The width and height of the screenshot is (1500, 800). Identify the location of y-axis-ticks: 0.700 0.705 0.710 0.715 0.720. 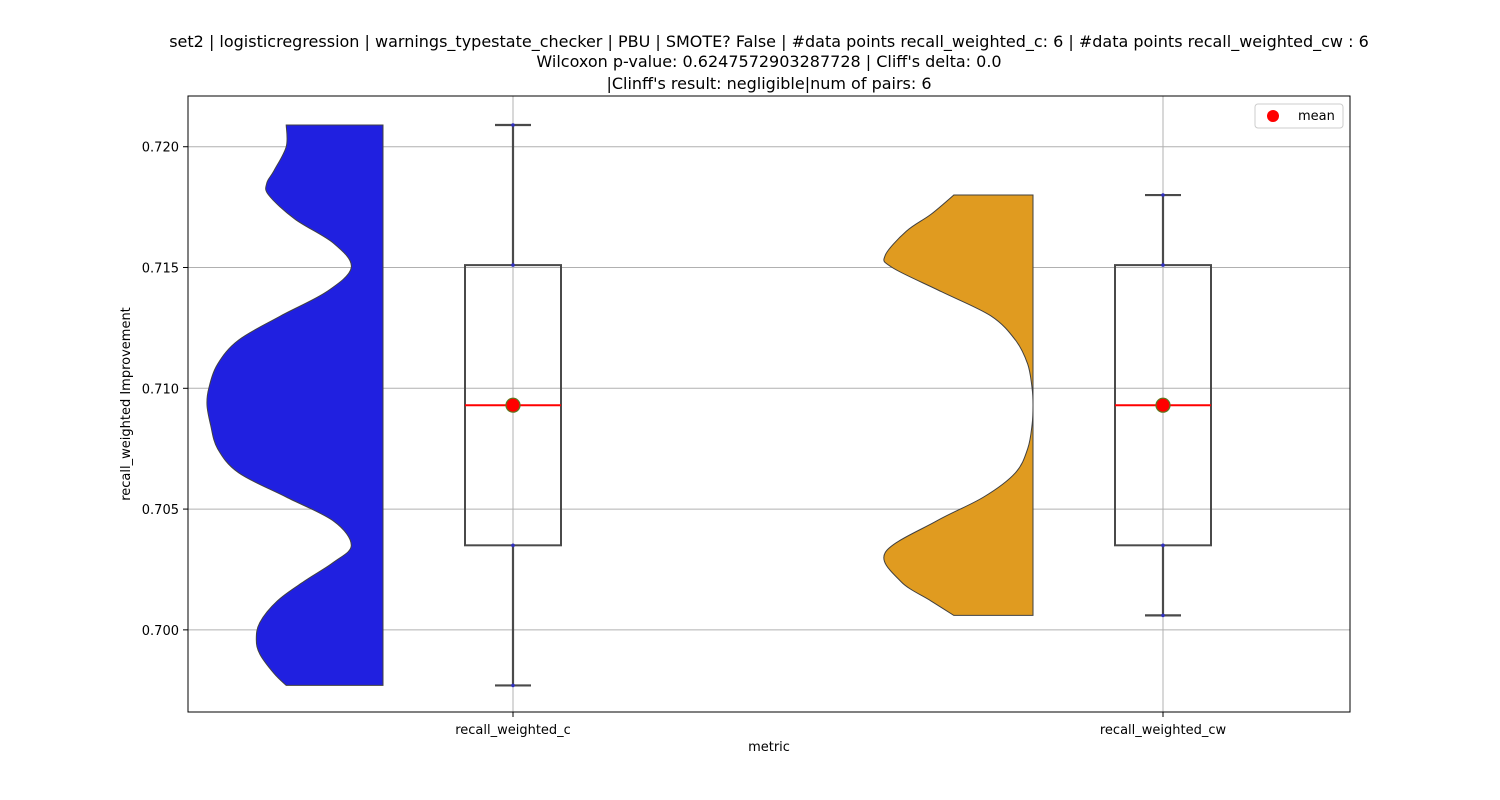
(165, 390).